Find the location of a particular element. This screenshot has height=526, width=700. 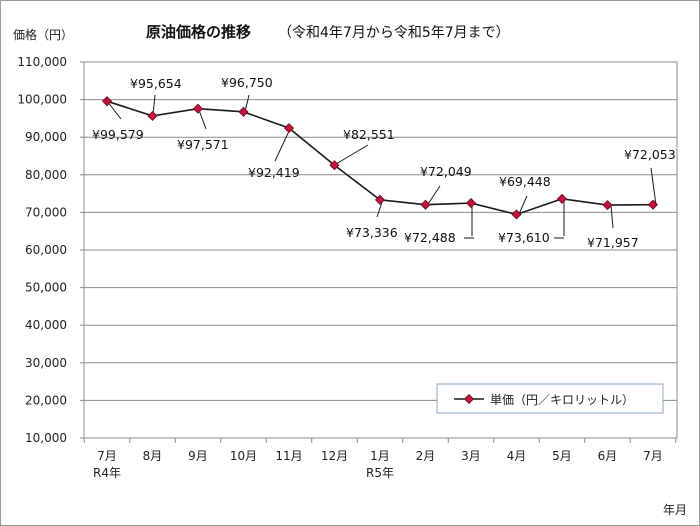

chart-title: 原油価格の推移 is located at coordinates (198, 32).